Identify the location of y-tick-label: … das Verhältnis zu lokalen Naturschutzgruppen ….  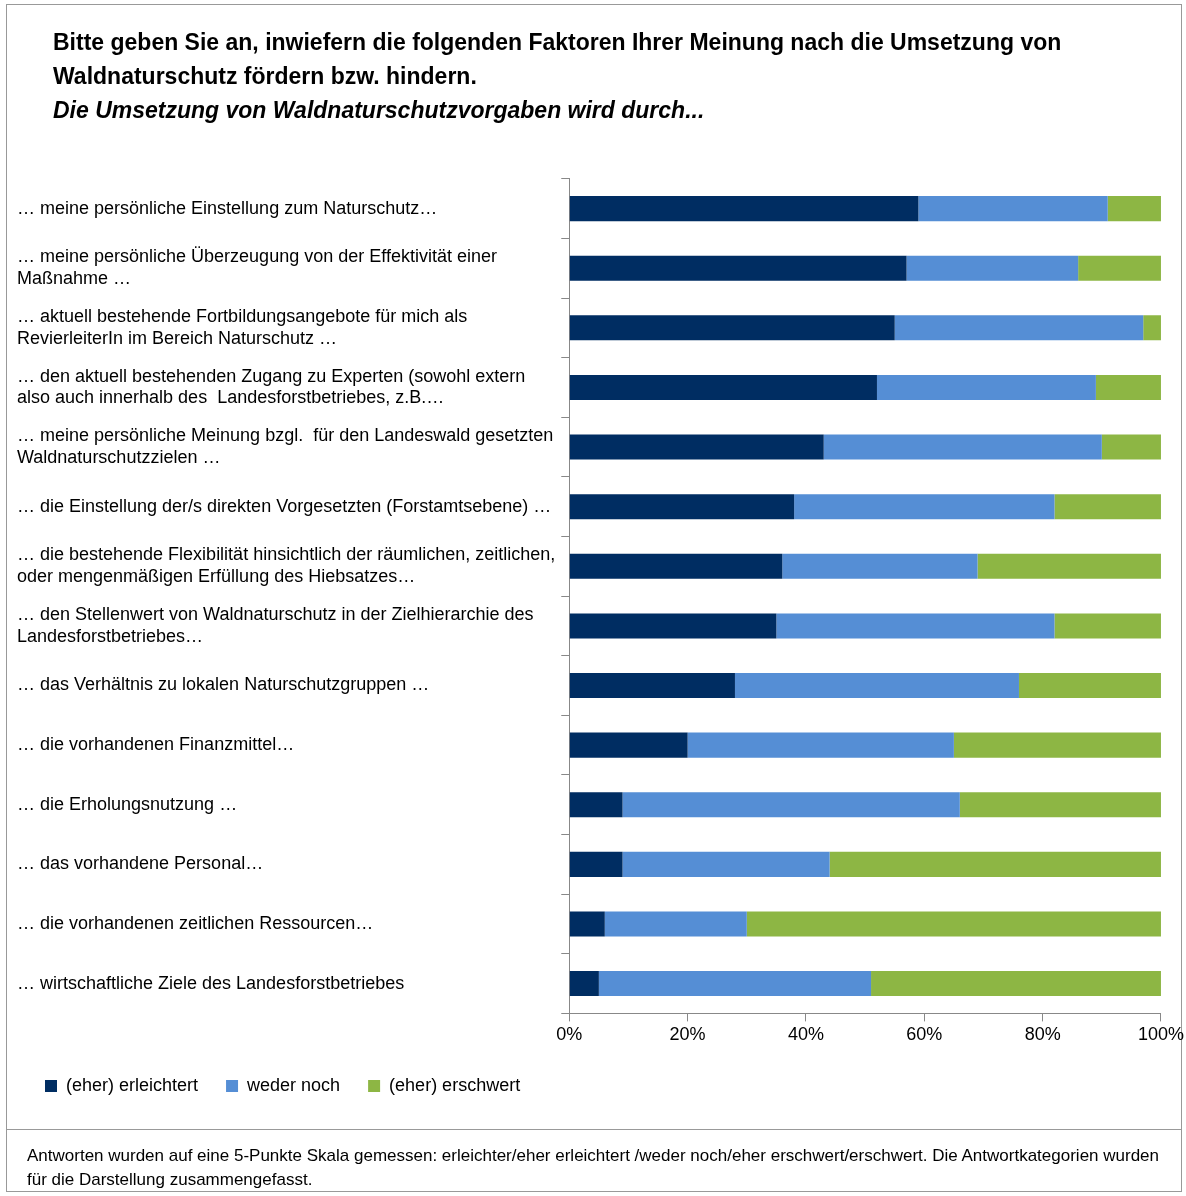
(223, 684).